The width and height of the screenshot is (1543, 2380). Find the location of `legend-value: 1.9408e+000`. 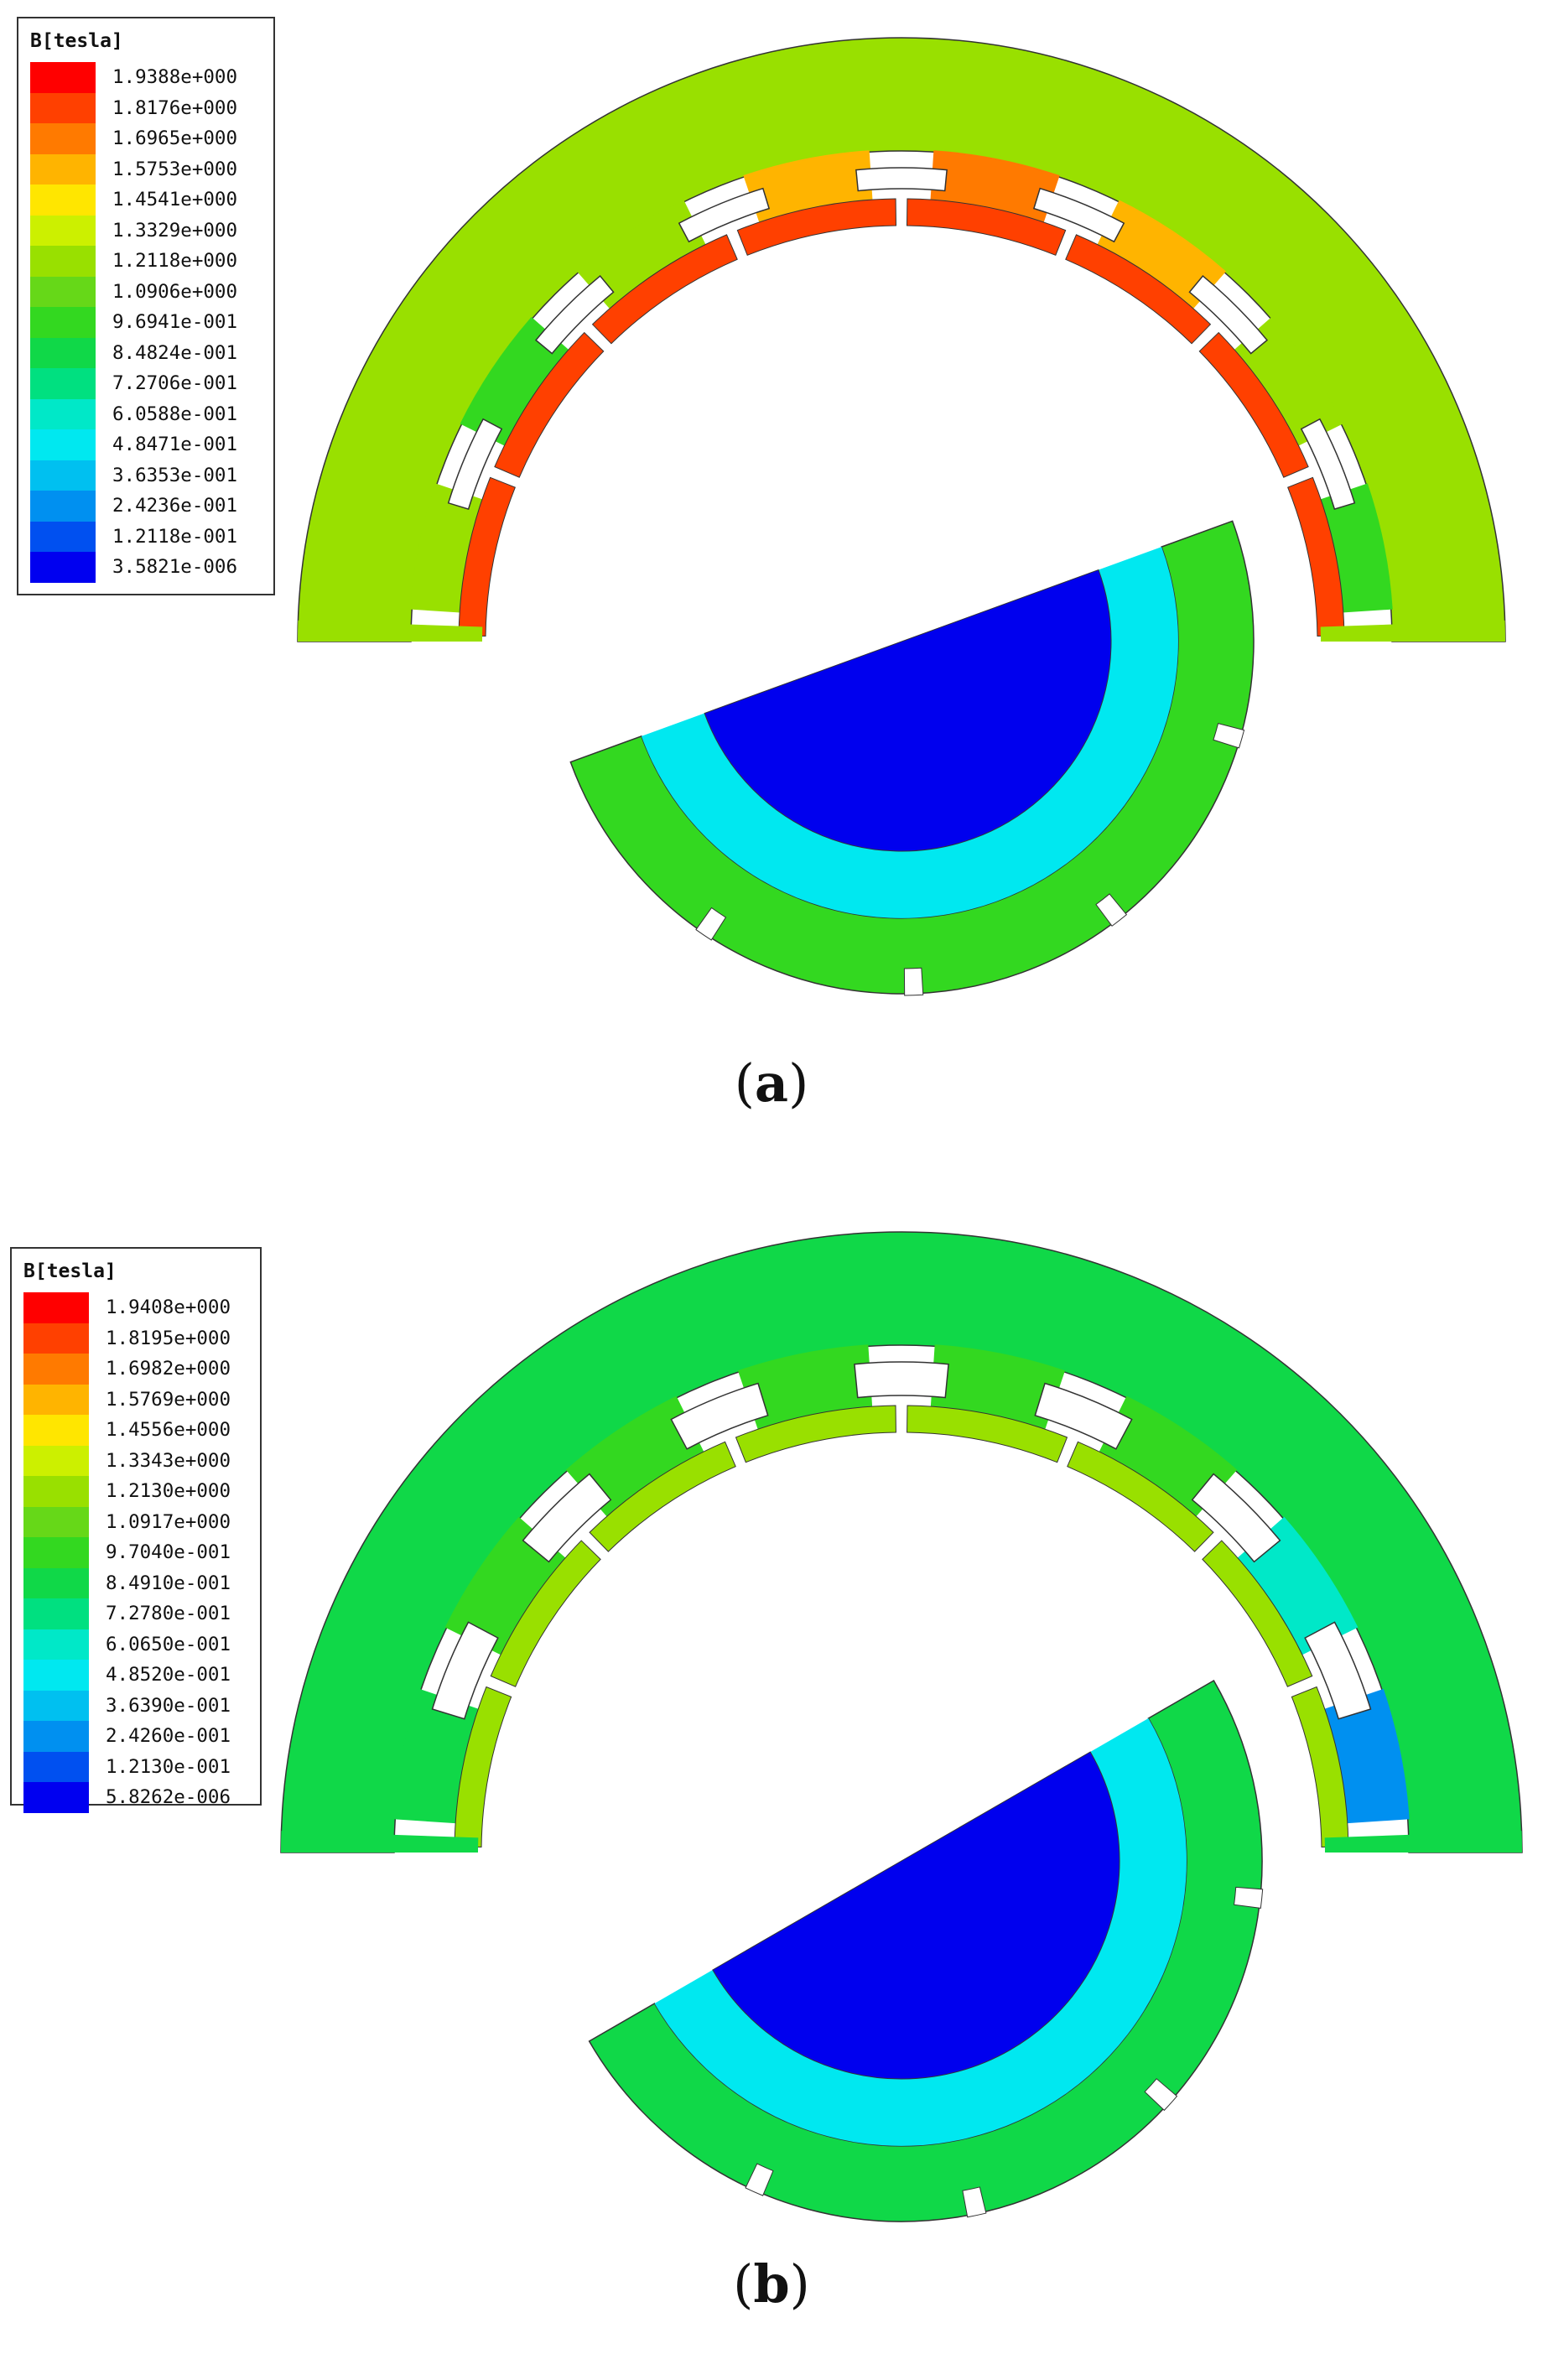

legend-value: 1.9408e+000 is located at coordinates (168, 1308).